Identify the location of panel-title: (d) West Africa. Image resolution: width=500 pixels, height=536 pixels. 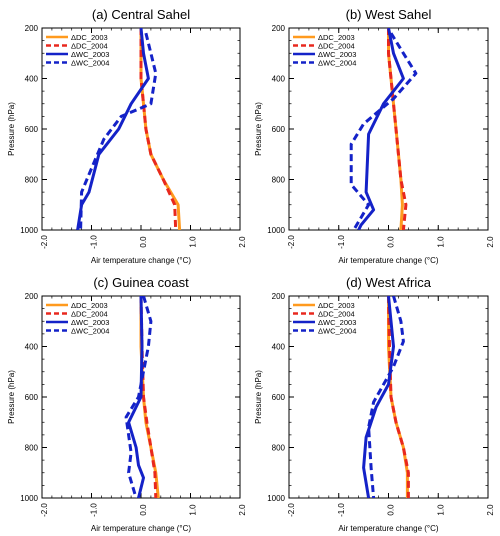
(389, 282).